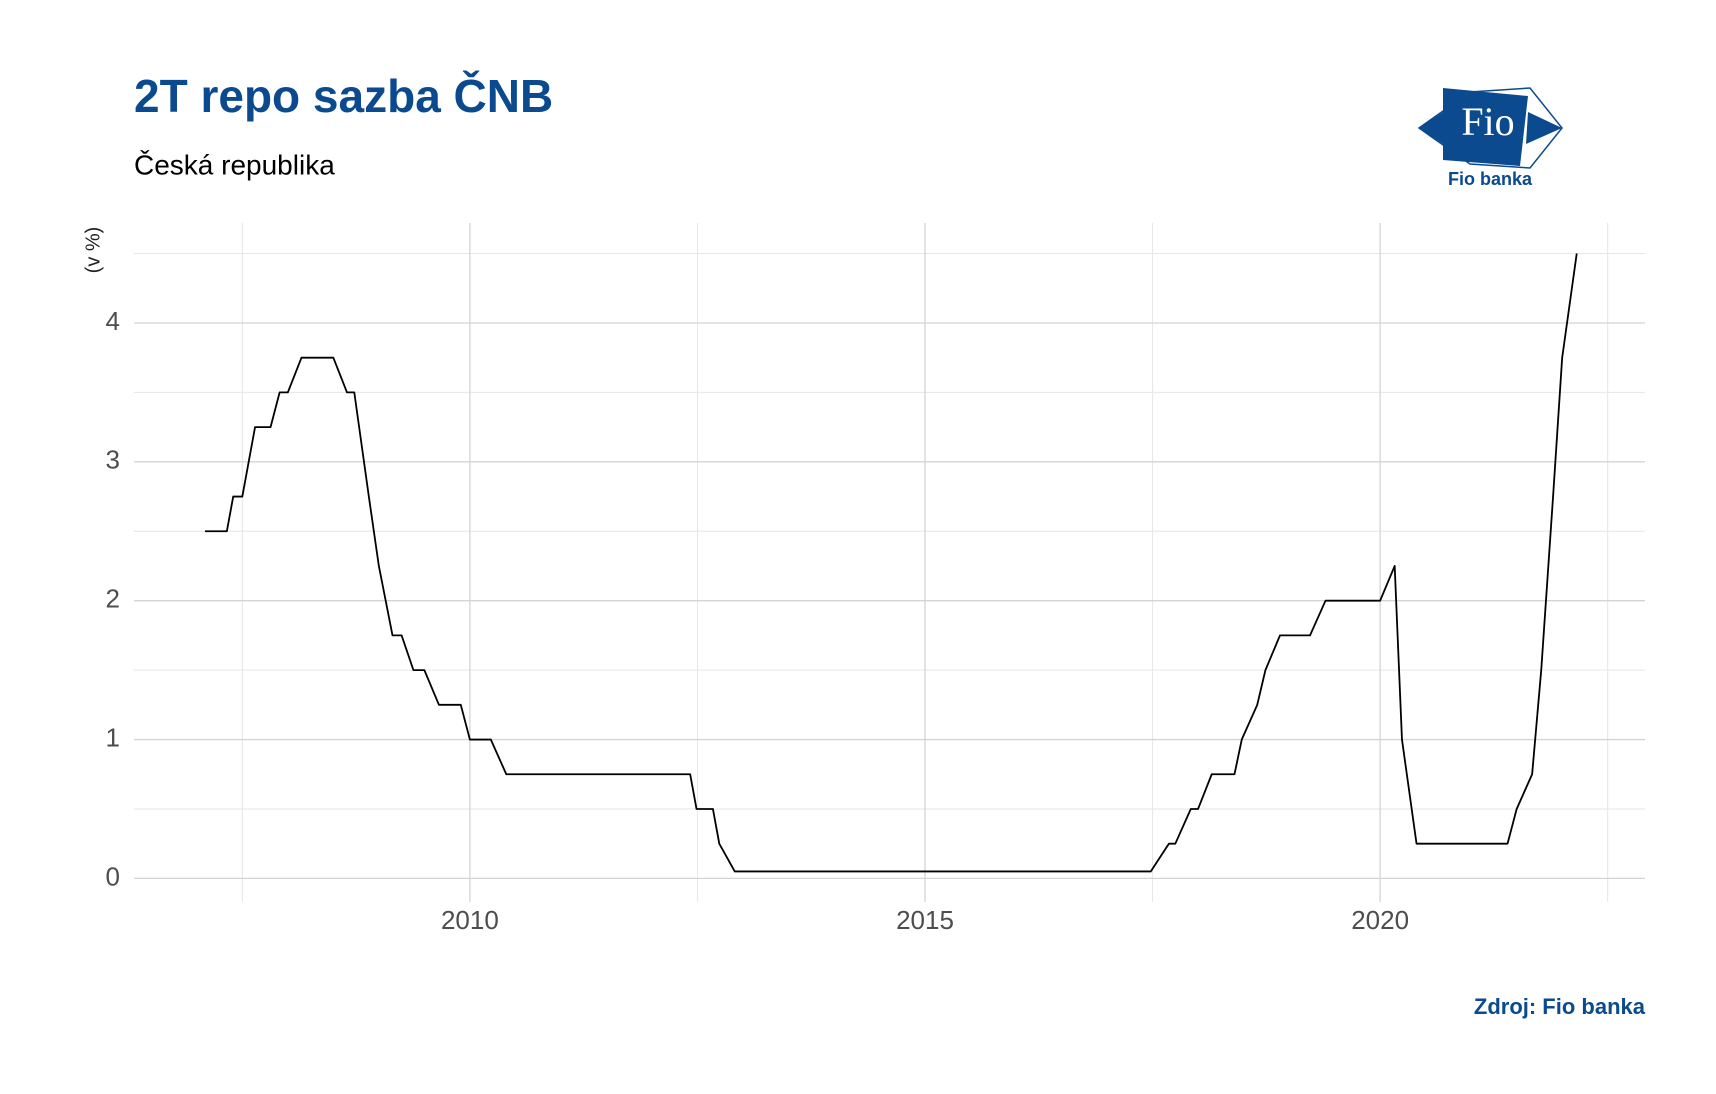  I want to click on x-tick-label: 2020, so click(1380, 920).